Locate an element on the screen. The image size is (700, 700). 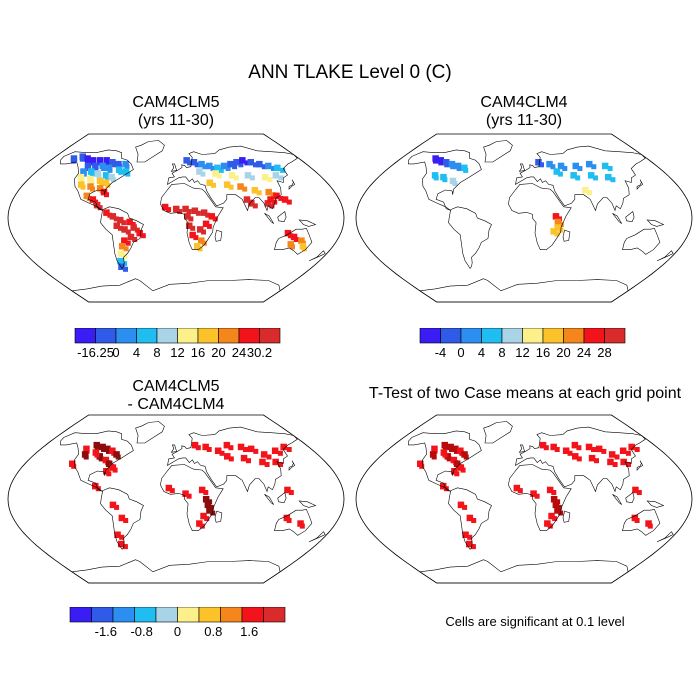
colorbar-tick-label: 28 is located at coordinates (604, 352).